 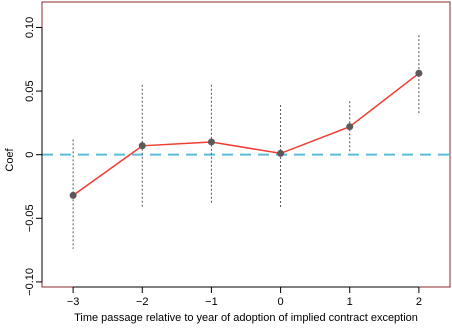 What do you see at coordinates (142, 302) in the screenshot?
I see `x-tick-label: −2` at bounding box center [142, 302].